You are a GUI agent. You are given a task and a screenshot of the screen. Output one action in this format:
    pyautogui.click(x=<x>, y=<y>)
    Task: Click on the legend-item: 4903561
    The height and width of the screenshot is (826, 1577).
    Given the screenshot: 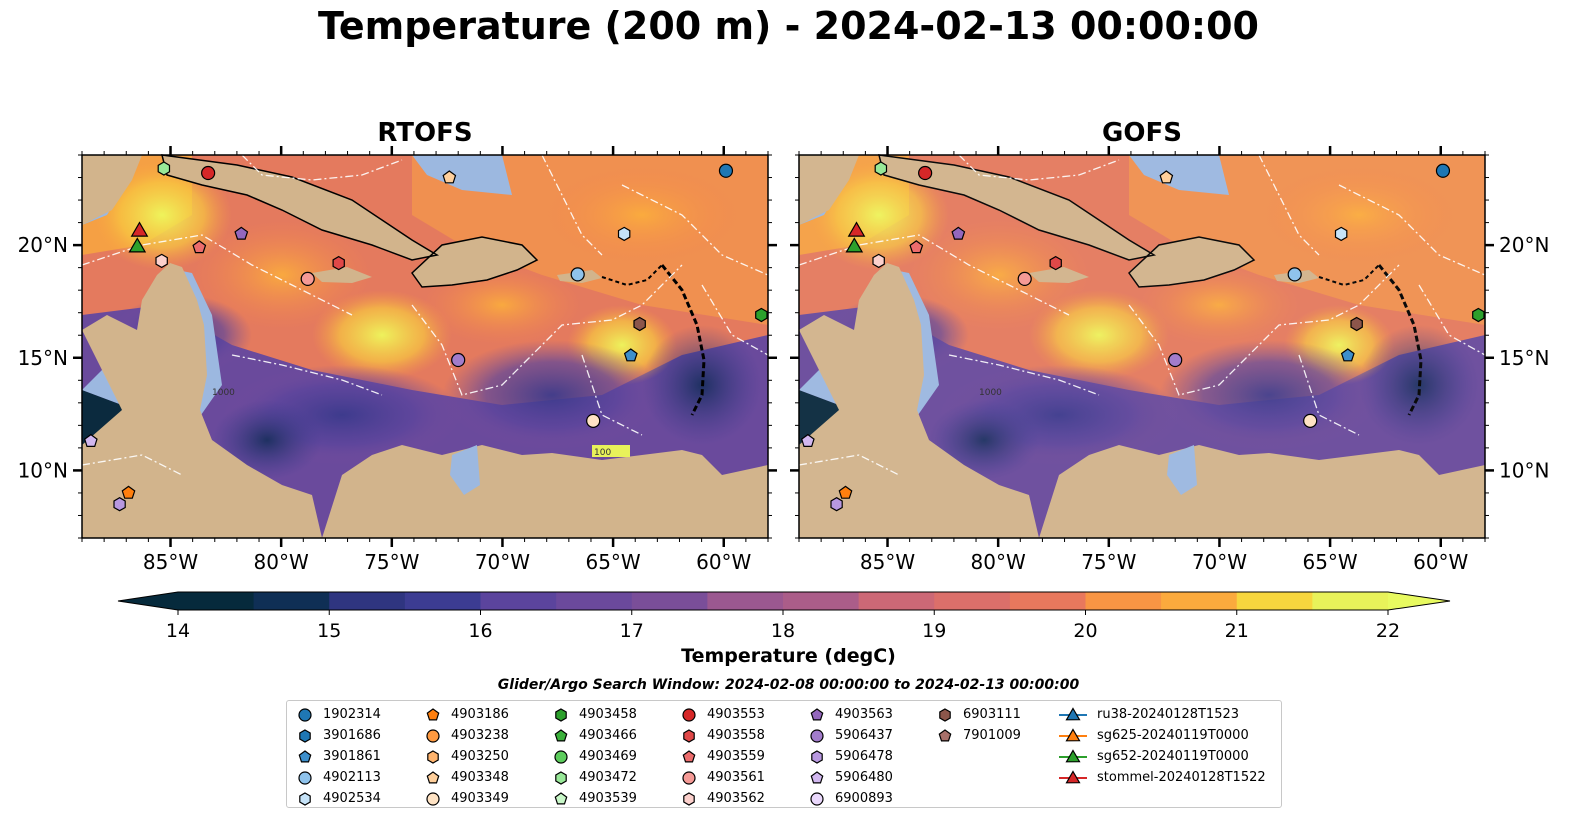 What is the action you would take?
    pyautogui.click(x=722, y=777)
    